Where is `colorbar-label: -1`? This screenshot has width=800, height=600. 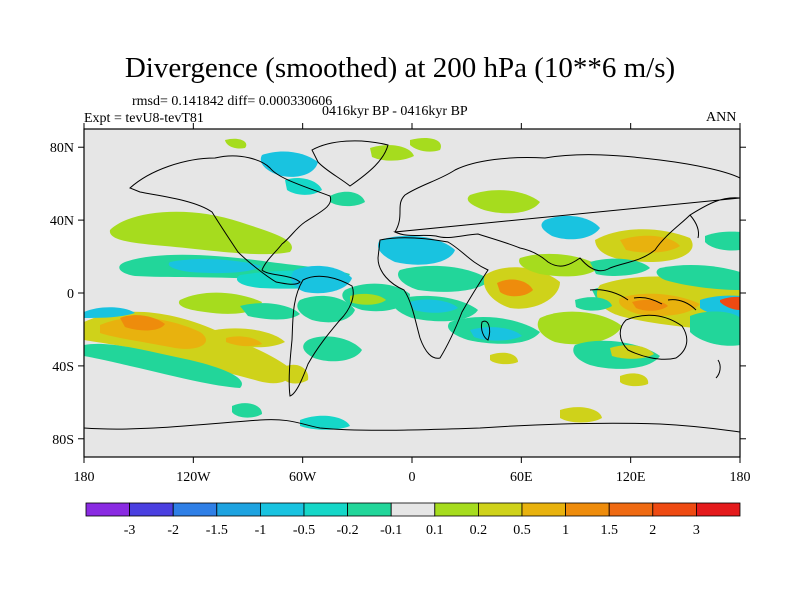 colorbar-label: -1 is located at coordinates (261, 530).